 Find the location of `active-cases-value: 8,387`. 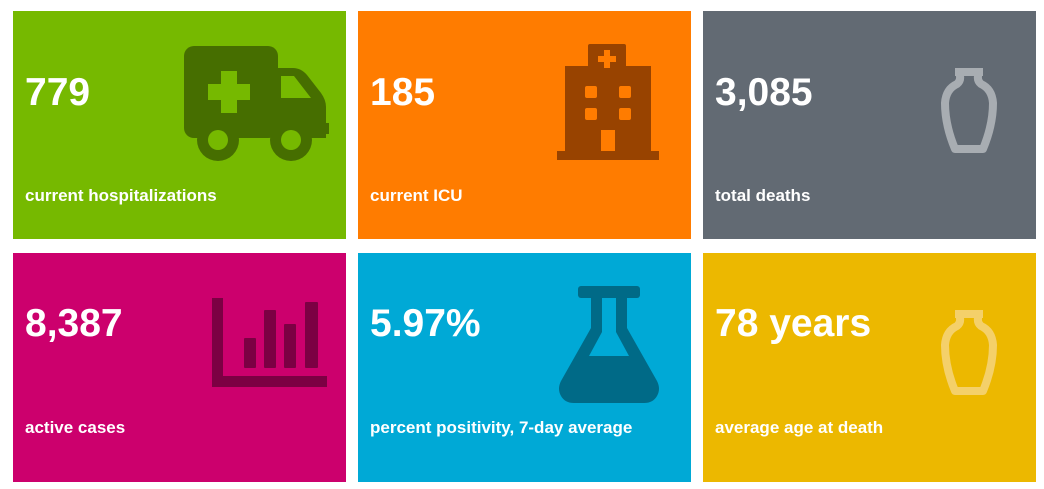

active-cases-value: 8,387 is located at coordinates (74, 323).